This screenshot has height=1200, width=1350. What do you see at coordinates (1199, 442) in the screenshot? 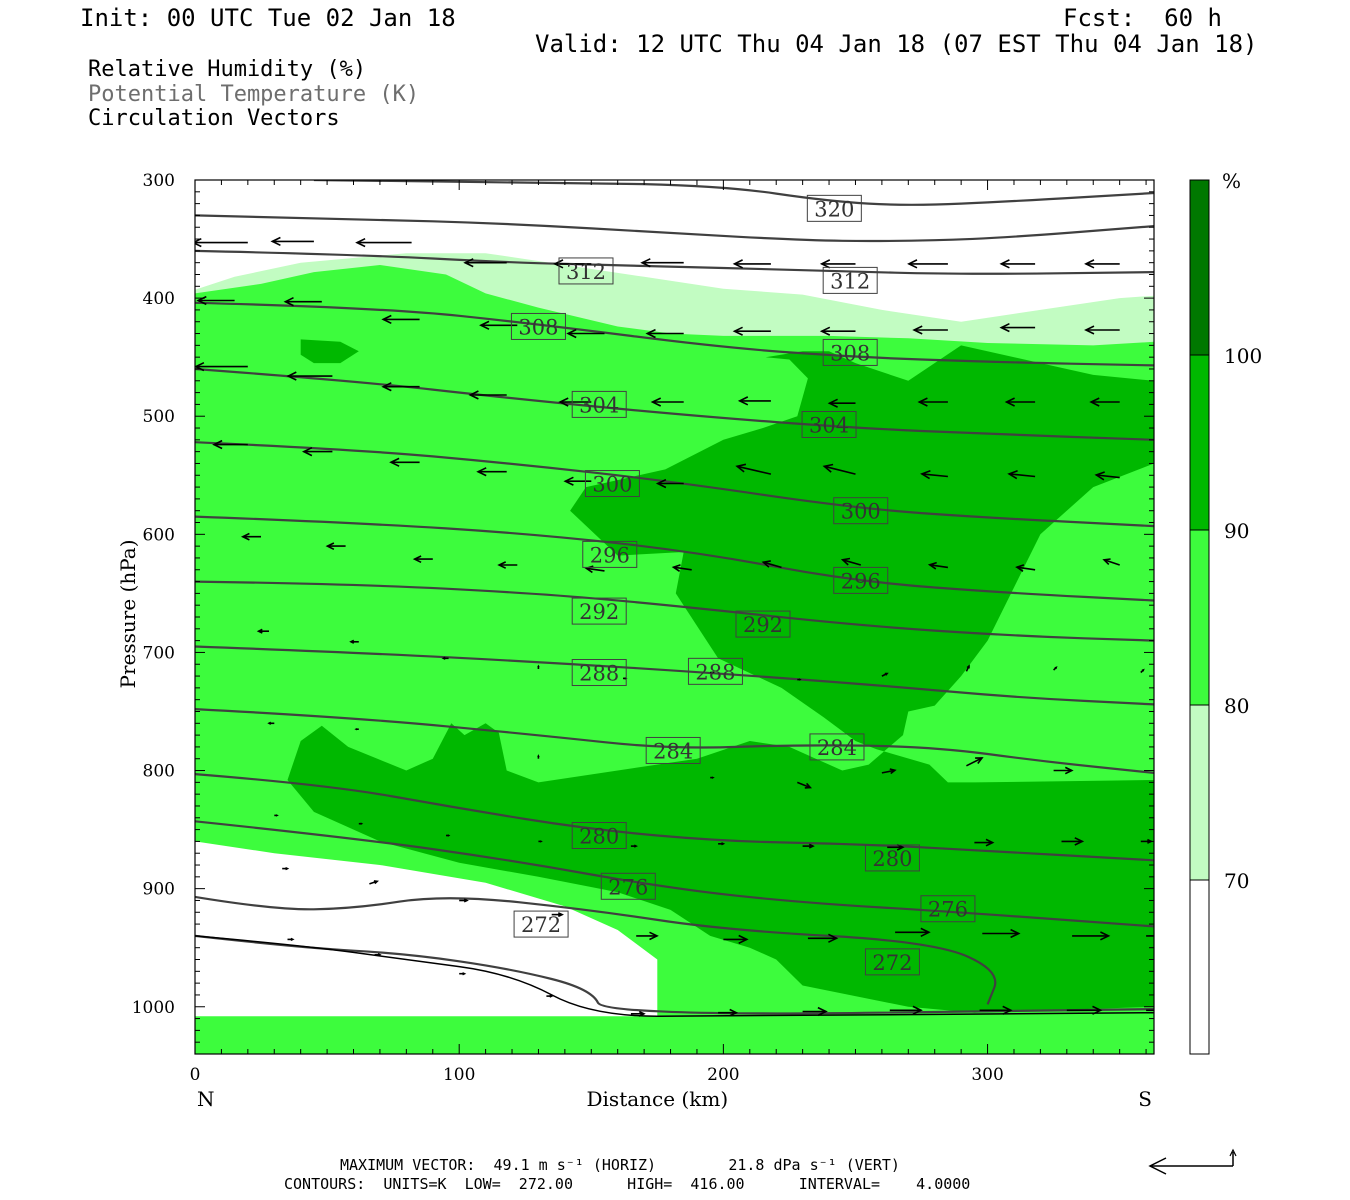
I see `colorbar-band` at bounding box center [1199, 442].